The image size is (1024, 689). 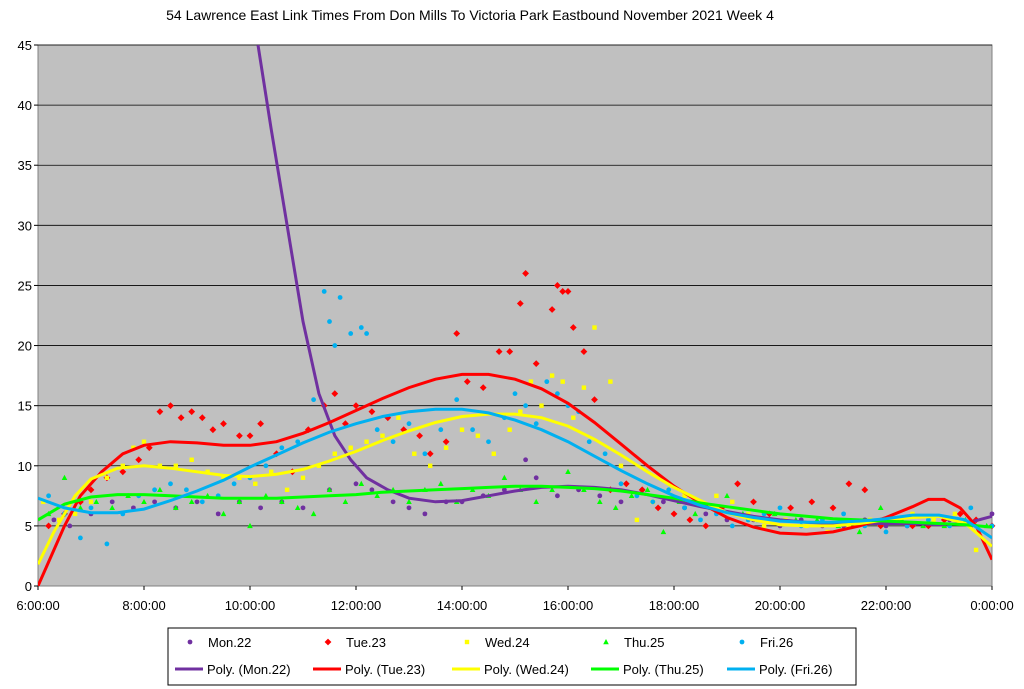 What do you see at coordinates (644, 642) in the screenshot?
I see `legend-label: Thu.25` at bounding box center [644, 642].